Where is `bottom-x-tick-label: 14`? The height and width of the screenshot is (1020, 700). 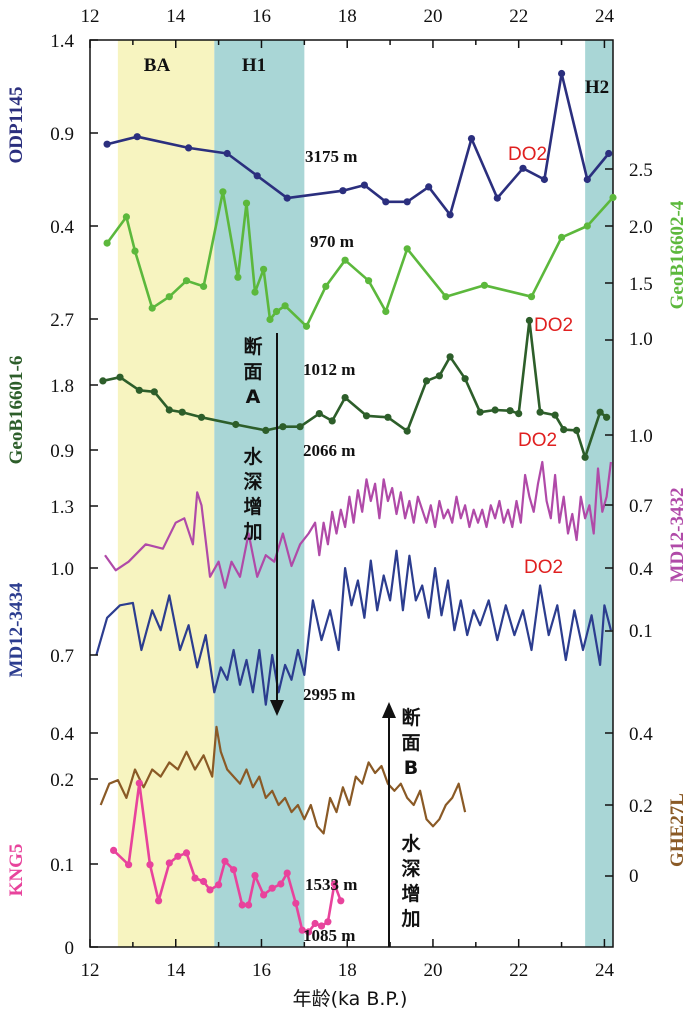 bottom-x-tick-label: 14 is located at coordinates (176, 970).